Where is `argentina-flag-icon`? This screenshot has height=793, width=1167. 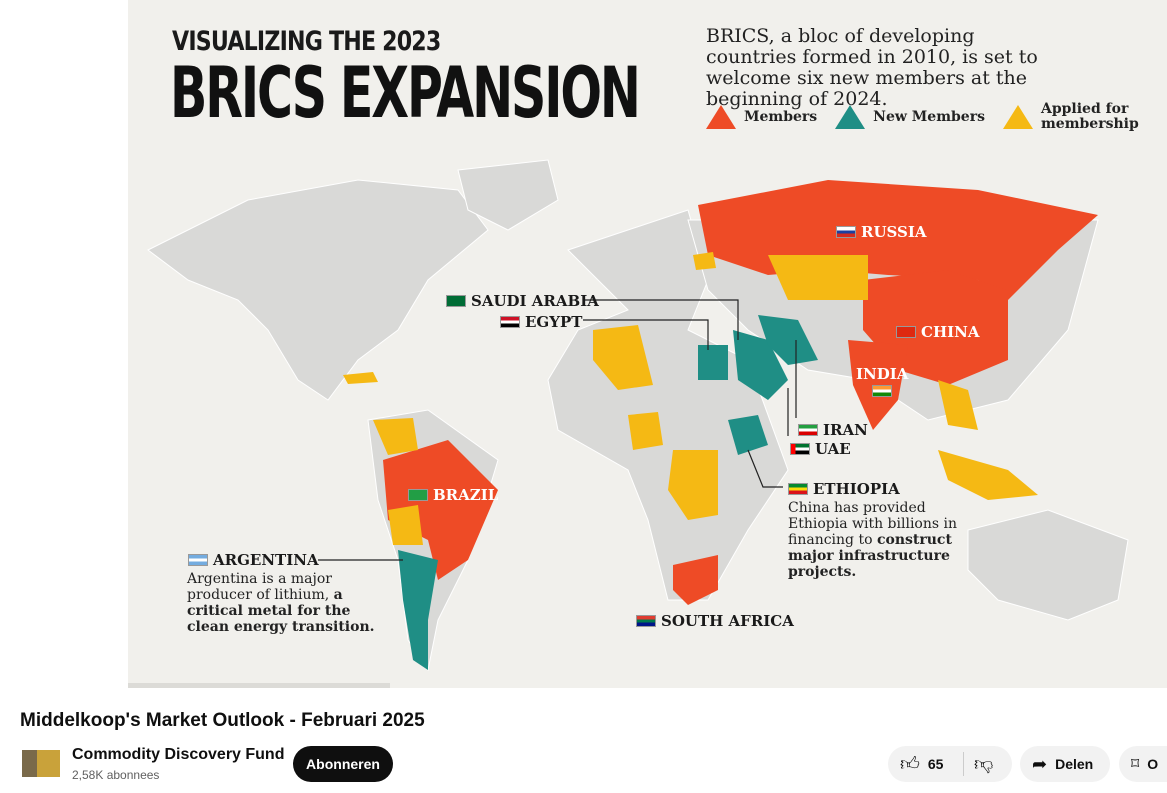
argentina-flag-icon is located at coordinates (198, 560).